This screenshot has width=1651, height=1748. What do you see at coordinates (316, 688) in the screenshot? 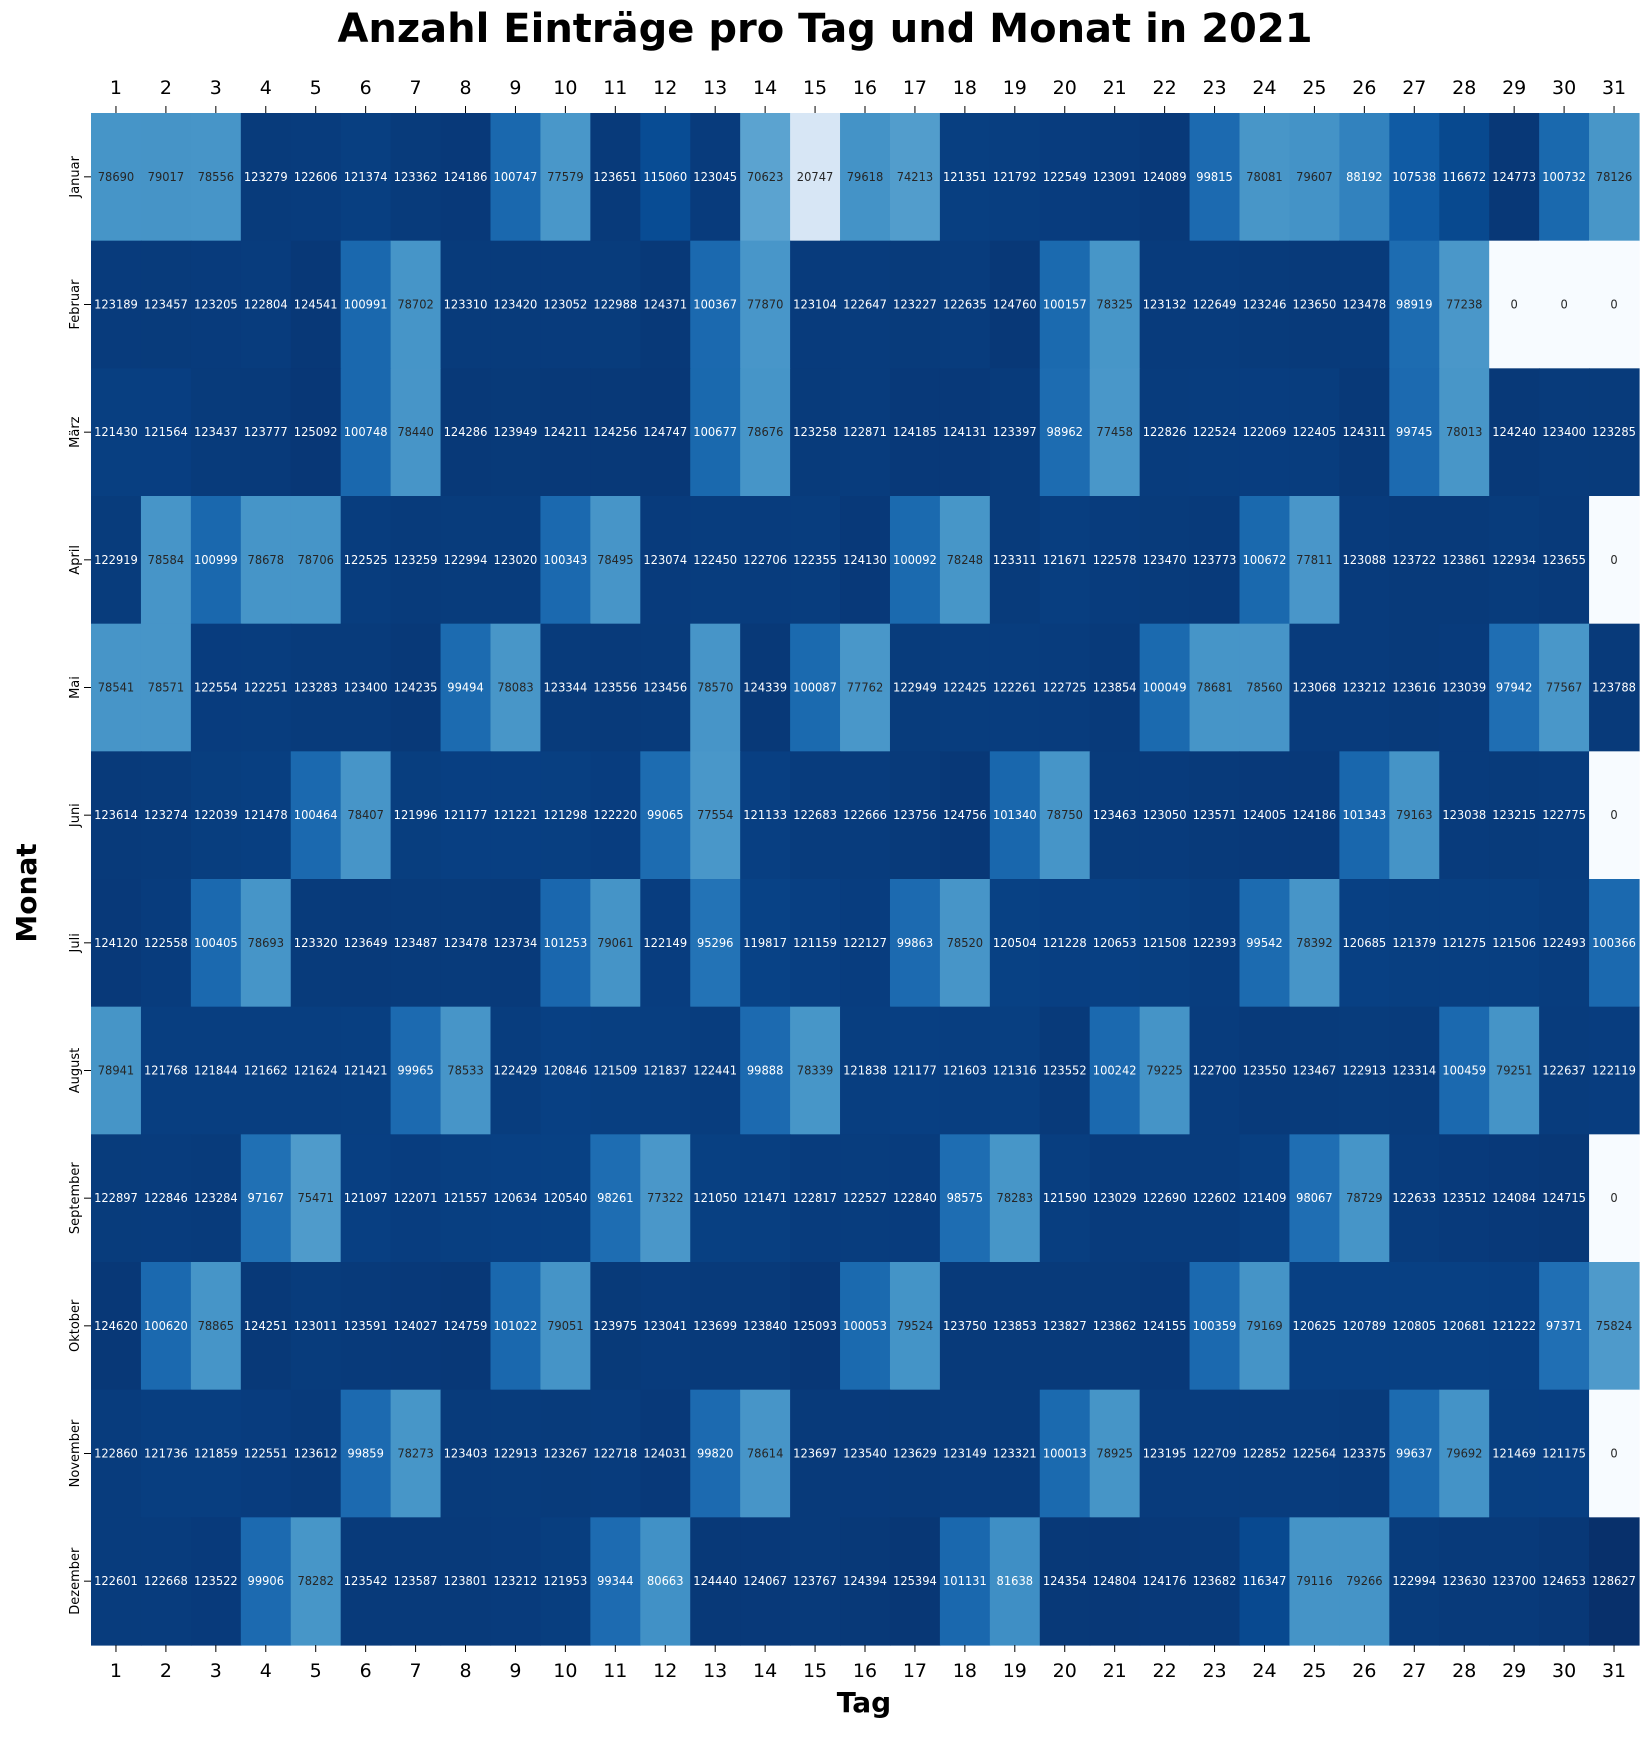
I see `cell-value-label: 123283` at bounding box center [316, 688].